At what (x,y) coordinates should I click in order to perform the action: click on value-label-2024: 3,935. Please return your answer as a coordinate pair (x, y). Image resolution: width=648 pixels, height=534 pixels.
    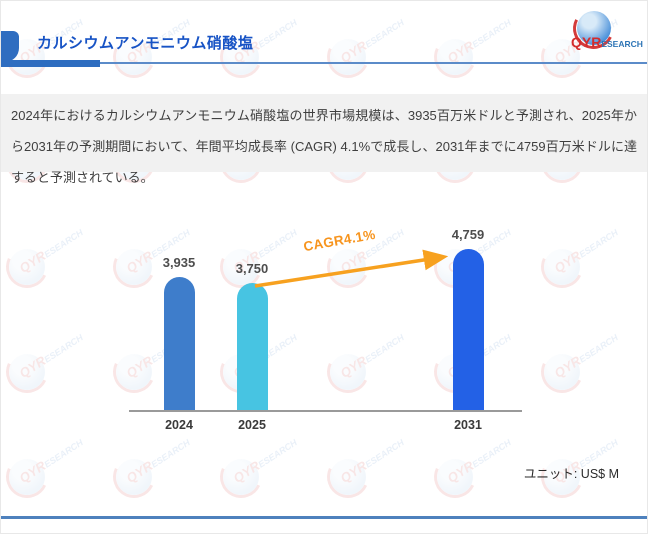
    Looking at the image, I should click on (179, 262).